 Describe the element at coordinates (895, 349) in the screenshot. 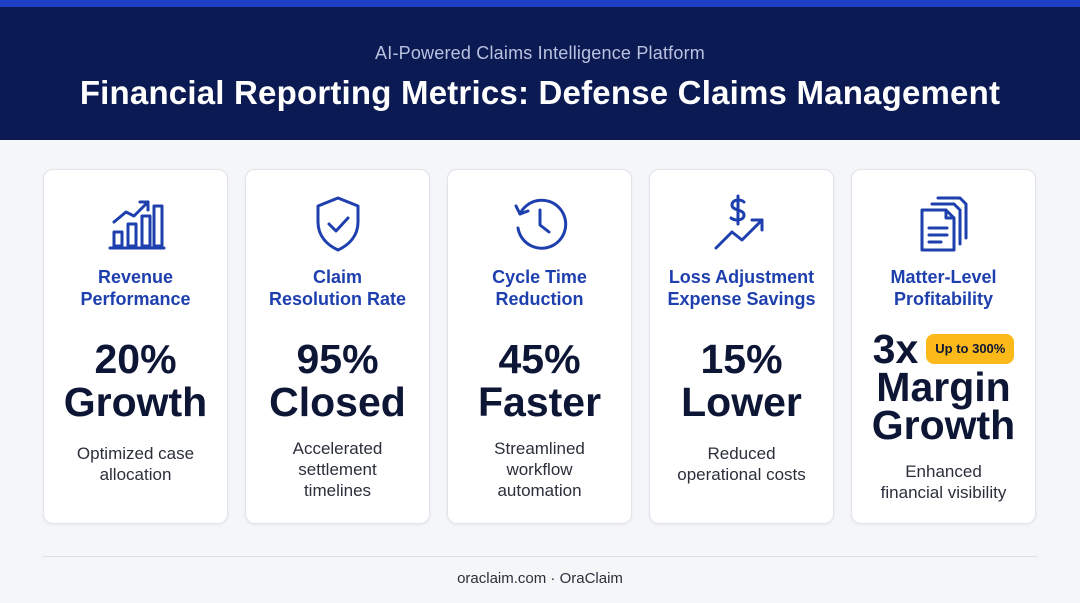

I see `card-value: 3x` at that location.